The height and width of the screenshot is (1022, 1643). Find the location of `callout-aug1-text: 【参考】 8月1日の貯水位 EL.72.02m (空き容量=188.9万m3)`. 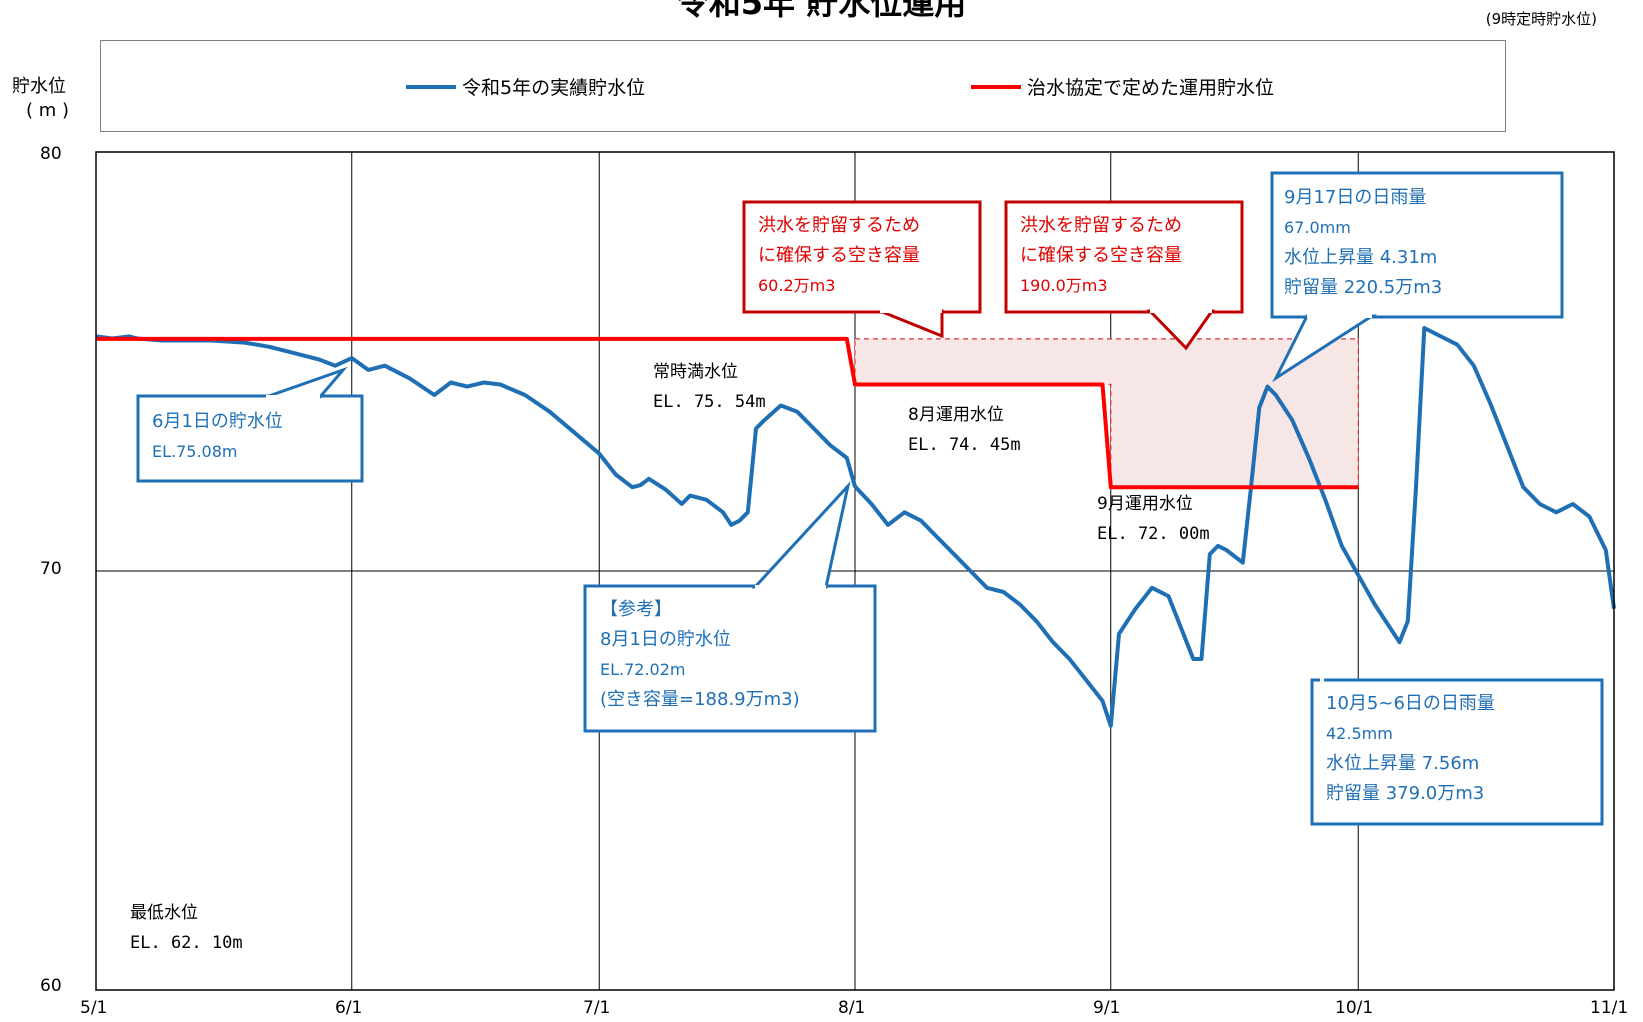

callout-aug1-text: 【参考】 8月1日の貯水位 EL.72.02m (空き容量=188.9万m3) is located at coordinates (700, 655).